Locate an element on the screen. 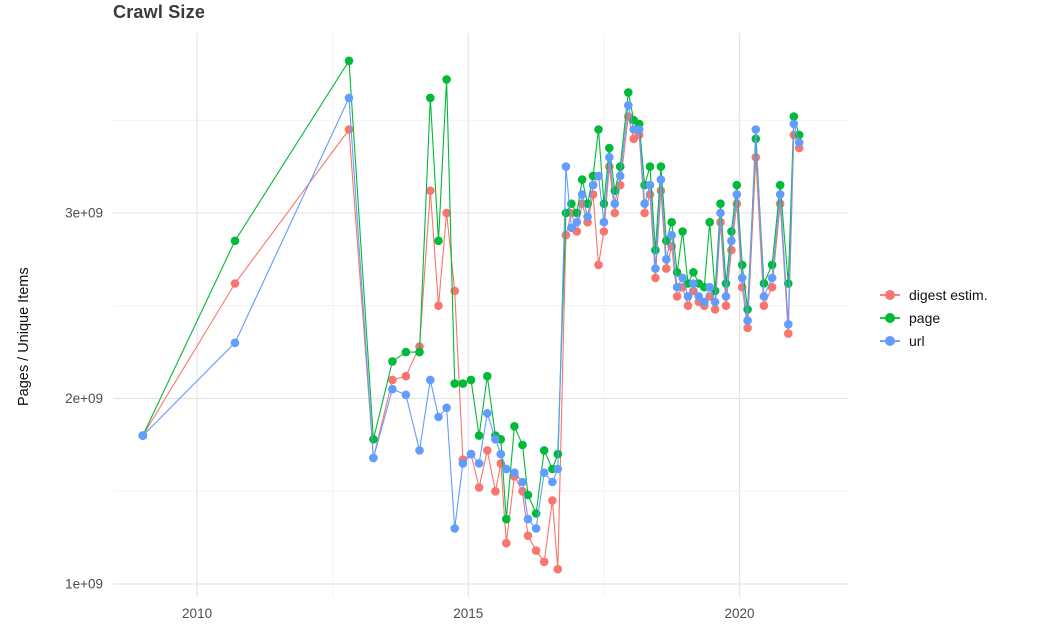 This screenshot has width=1059, height=639. legend-item-digest-estim: digest estim. is located at coordinates (934, 295).